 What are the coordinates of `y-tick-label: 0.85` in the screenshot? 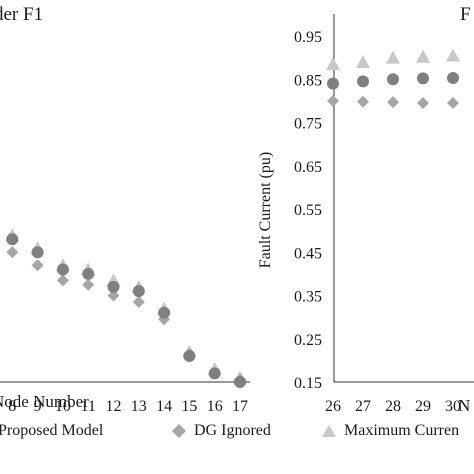 It's located at (308, 80).